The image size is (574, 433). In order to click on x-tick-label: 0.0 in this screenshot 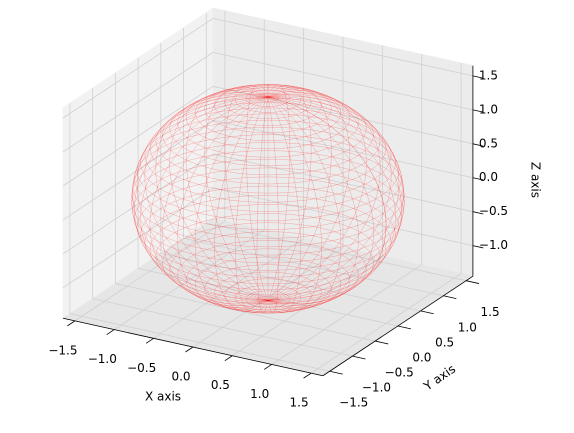, I will do `click(180, 377)`.